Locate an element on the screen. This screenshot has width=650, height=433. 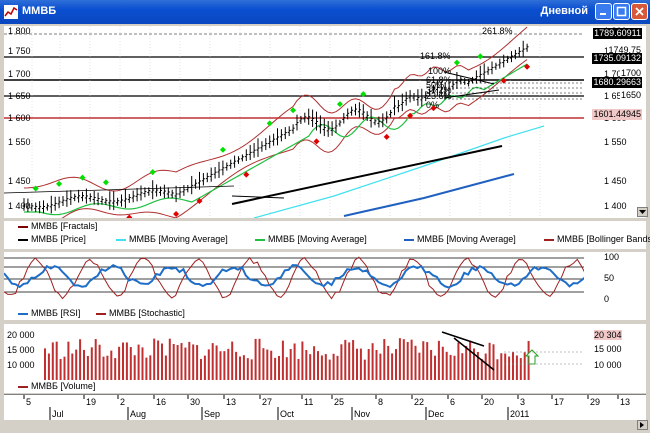
trendline-support is located at coordinates (367, 175).